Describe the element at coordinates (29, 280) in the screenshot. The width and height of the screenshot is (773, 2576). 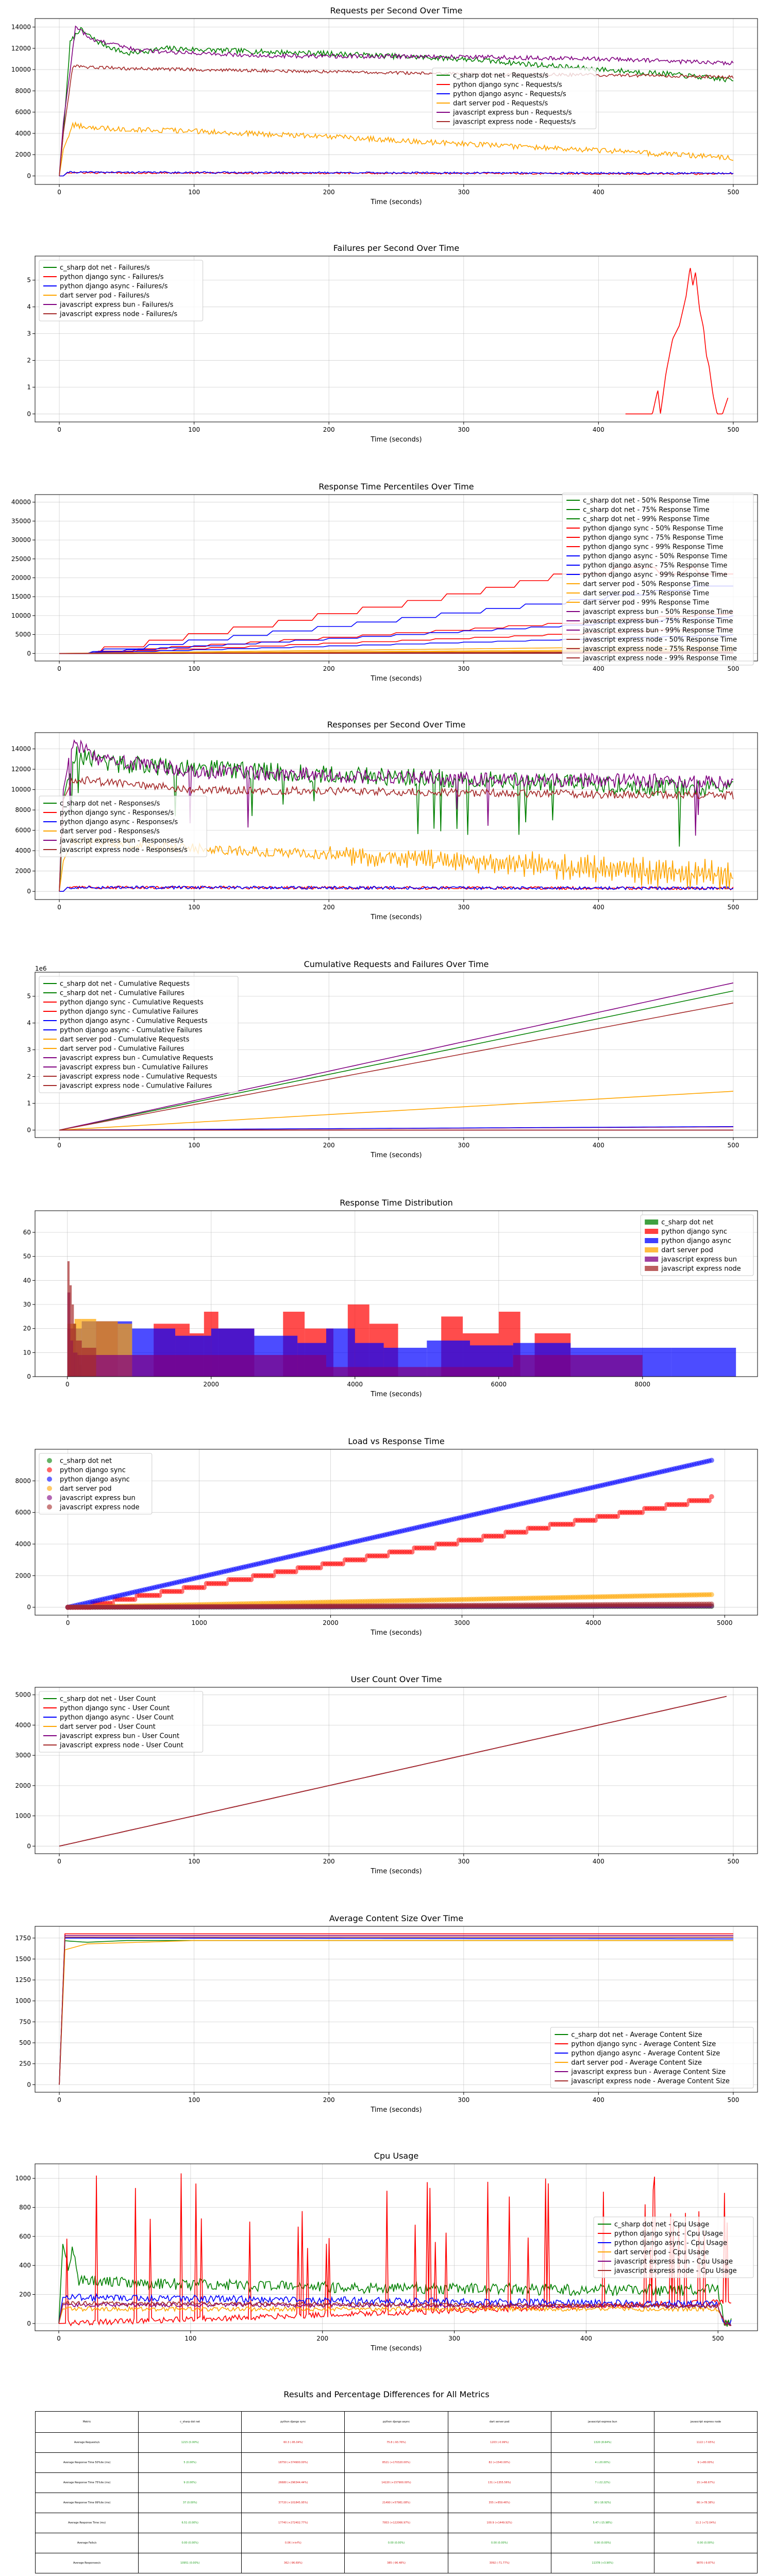
I see `y-tick-label: 5` at that location.